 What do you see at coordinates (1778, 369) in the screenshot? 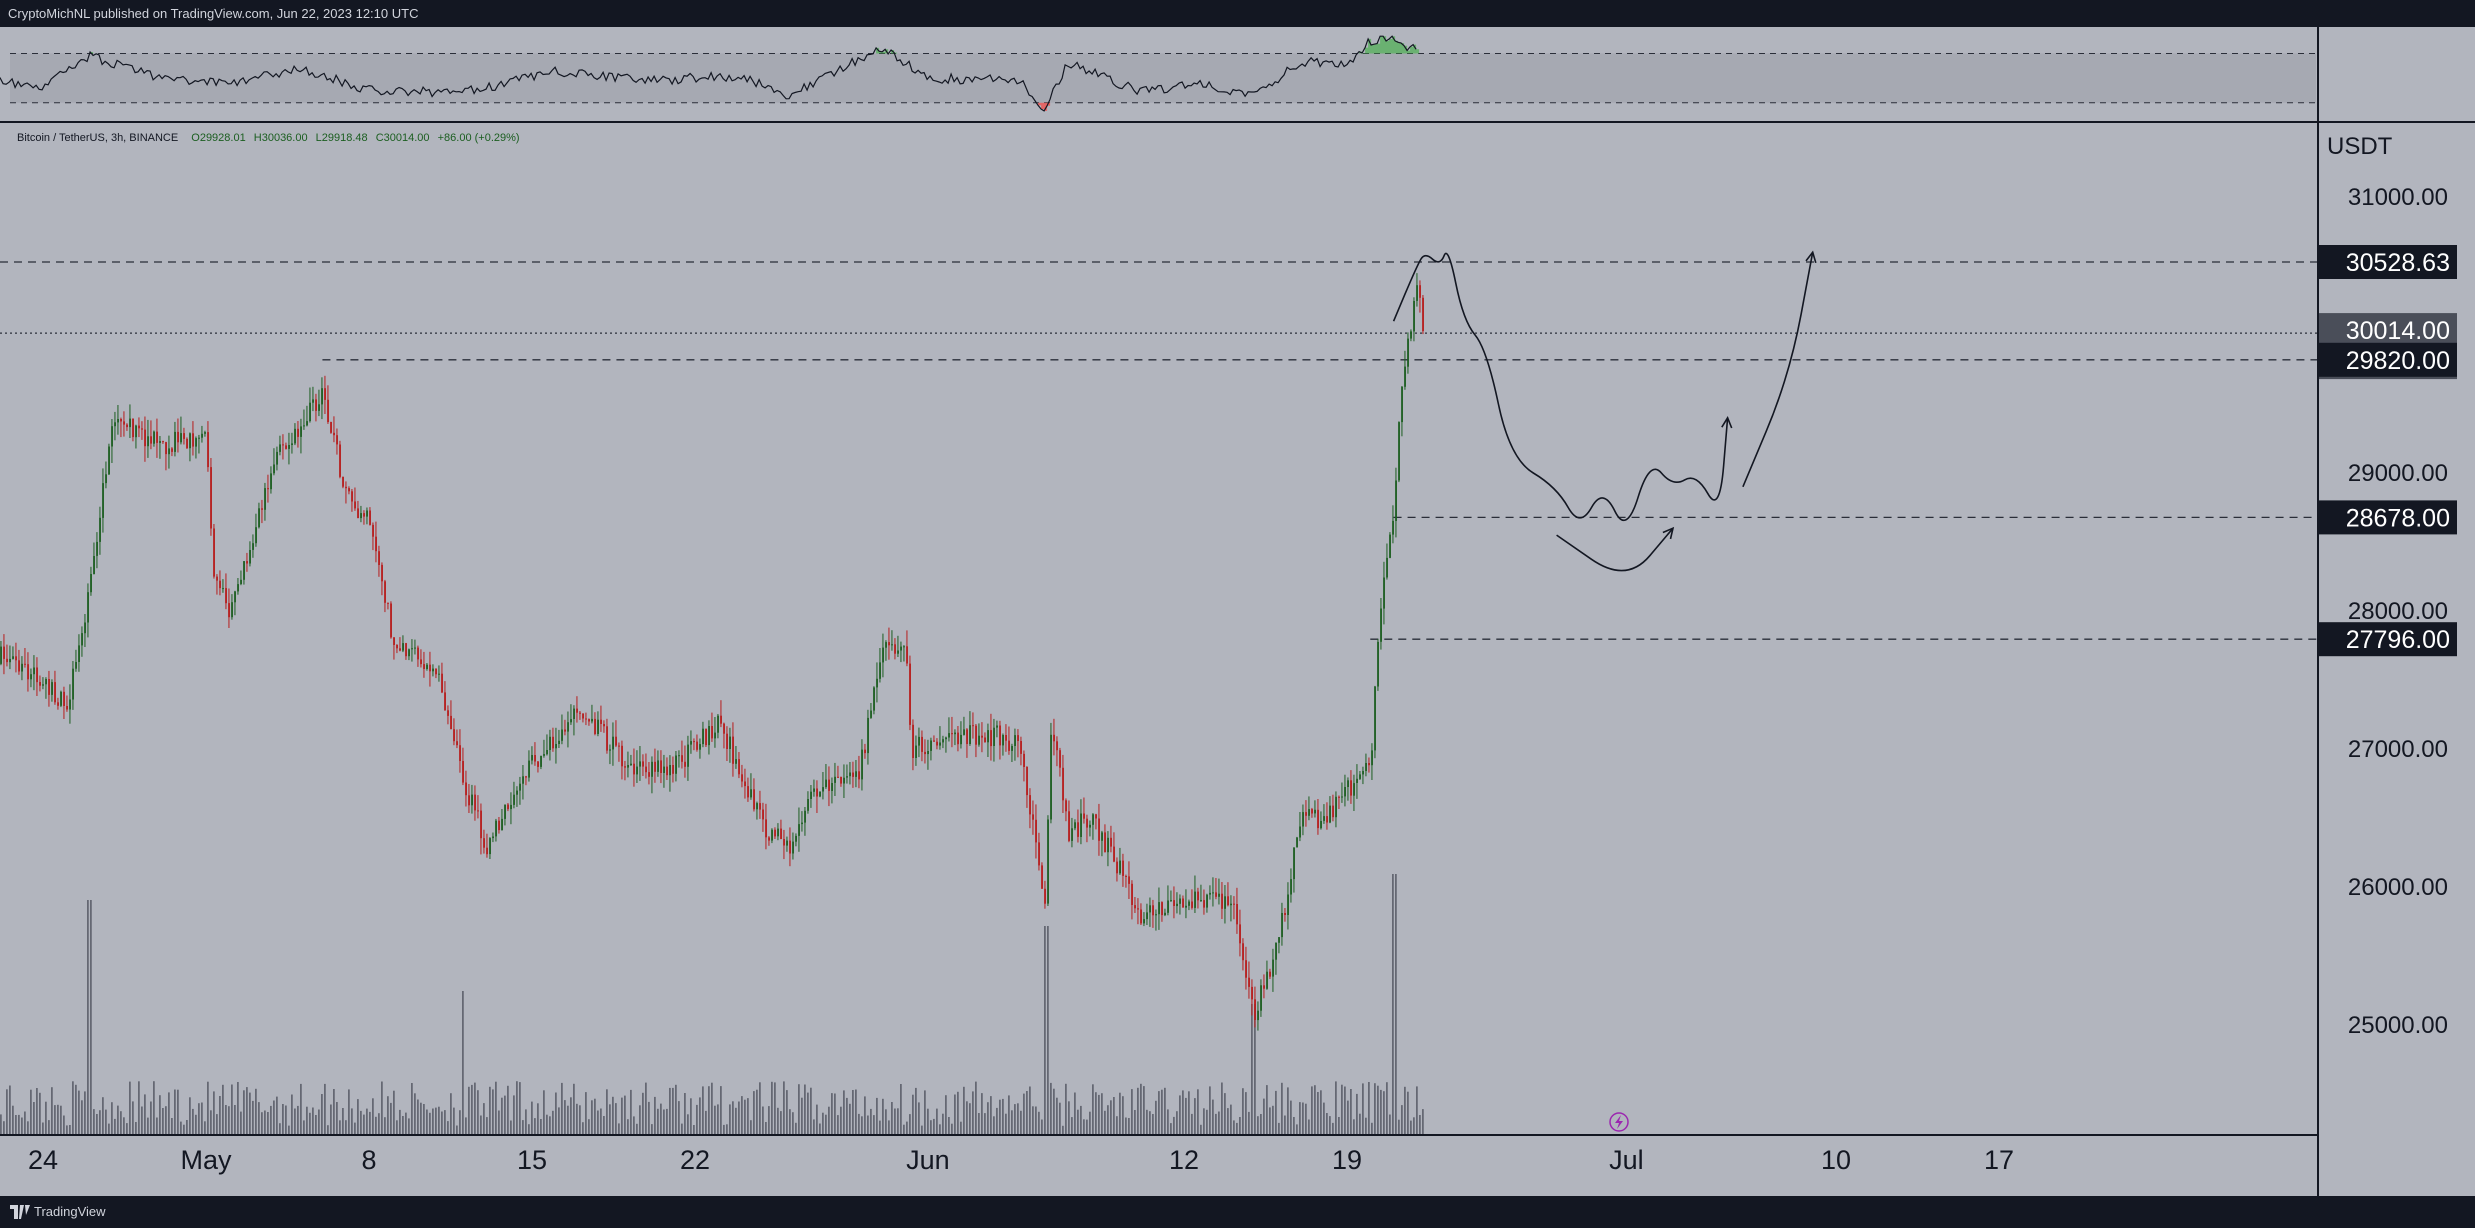
I see `projection-final-leg` at bounding box center [1778, 369].